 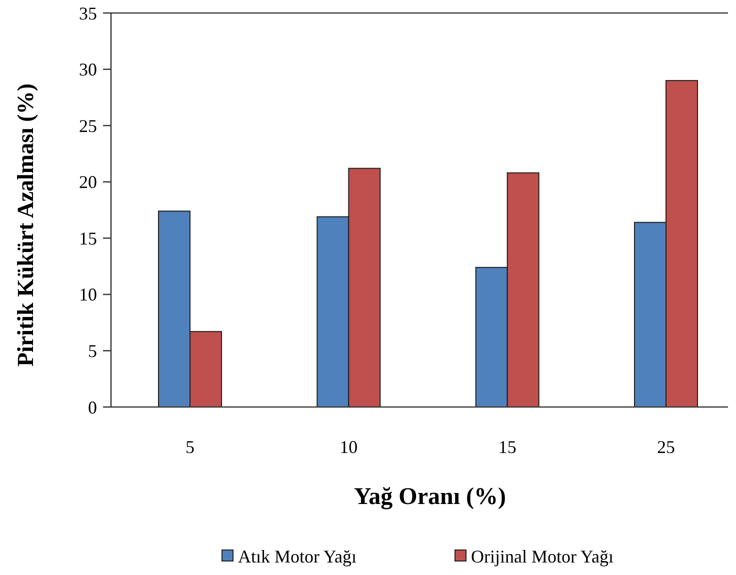 I want to click on x-tick-label: 10, so click(x=349, y=447).